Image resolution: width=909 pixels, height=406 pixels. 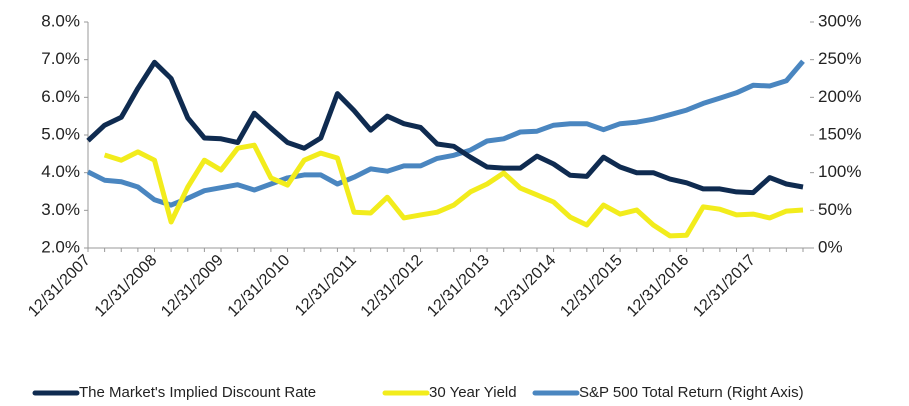 I want to click on y2-tick-label: 150%, so click(x=839, y=133).